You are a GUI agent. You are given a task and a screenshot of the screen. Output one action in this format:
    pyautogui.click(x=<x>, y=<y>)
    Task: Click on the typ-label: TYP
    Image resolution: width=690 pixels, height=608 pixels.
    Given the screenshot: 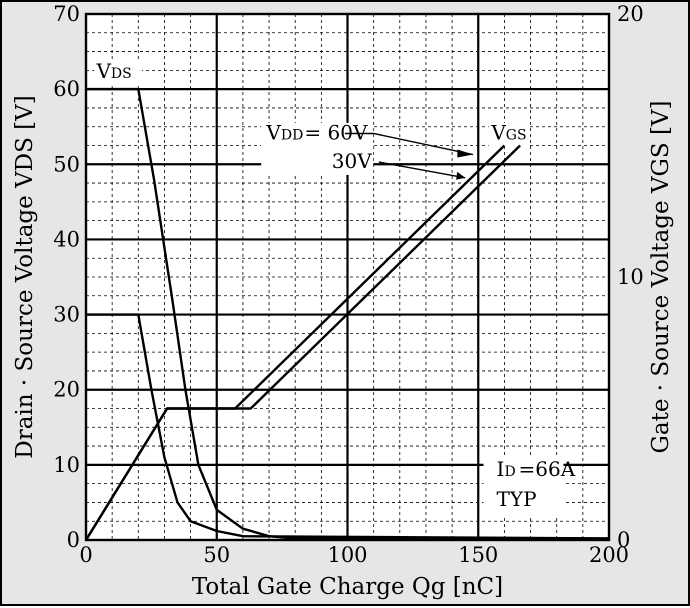 What is the action you would take?
    pyautogui.click(x=517, y=499)
    